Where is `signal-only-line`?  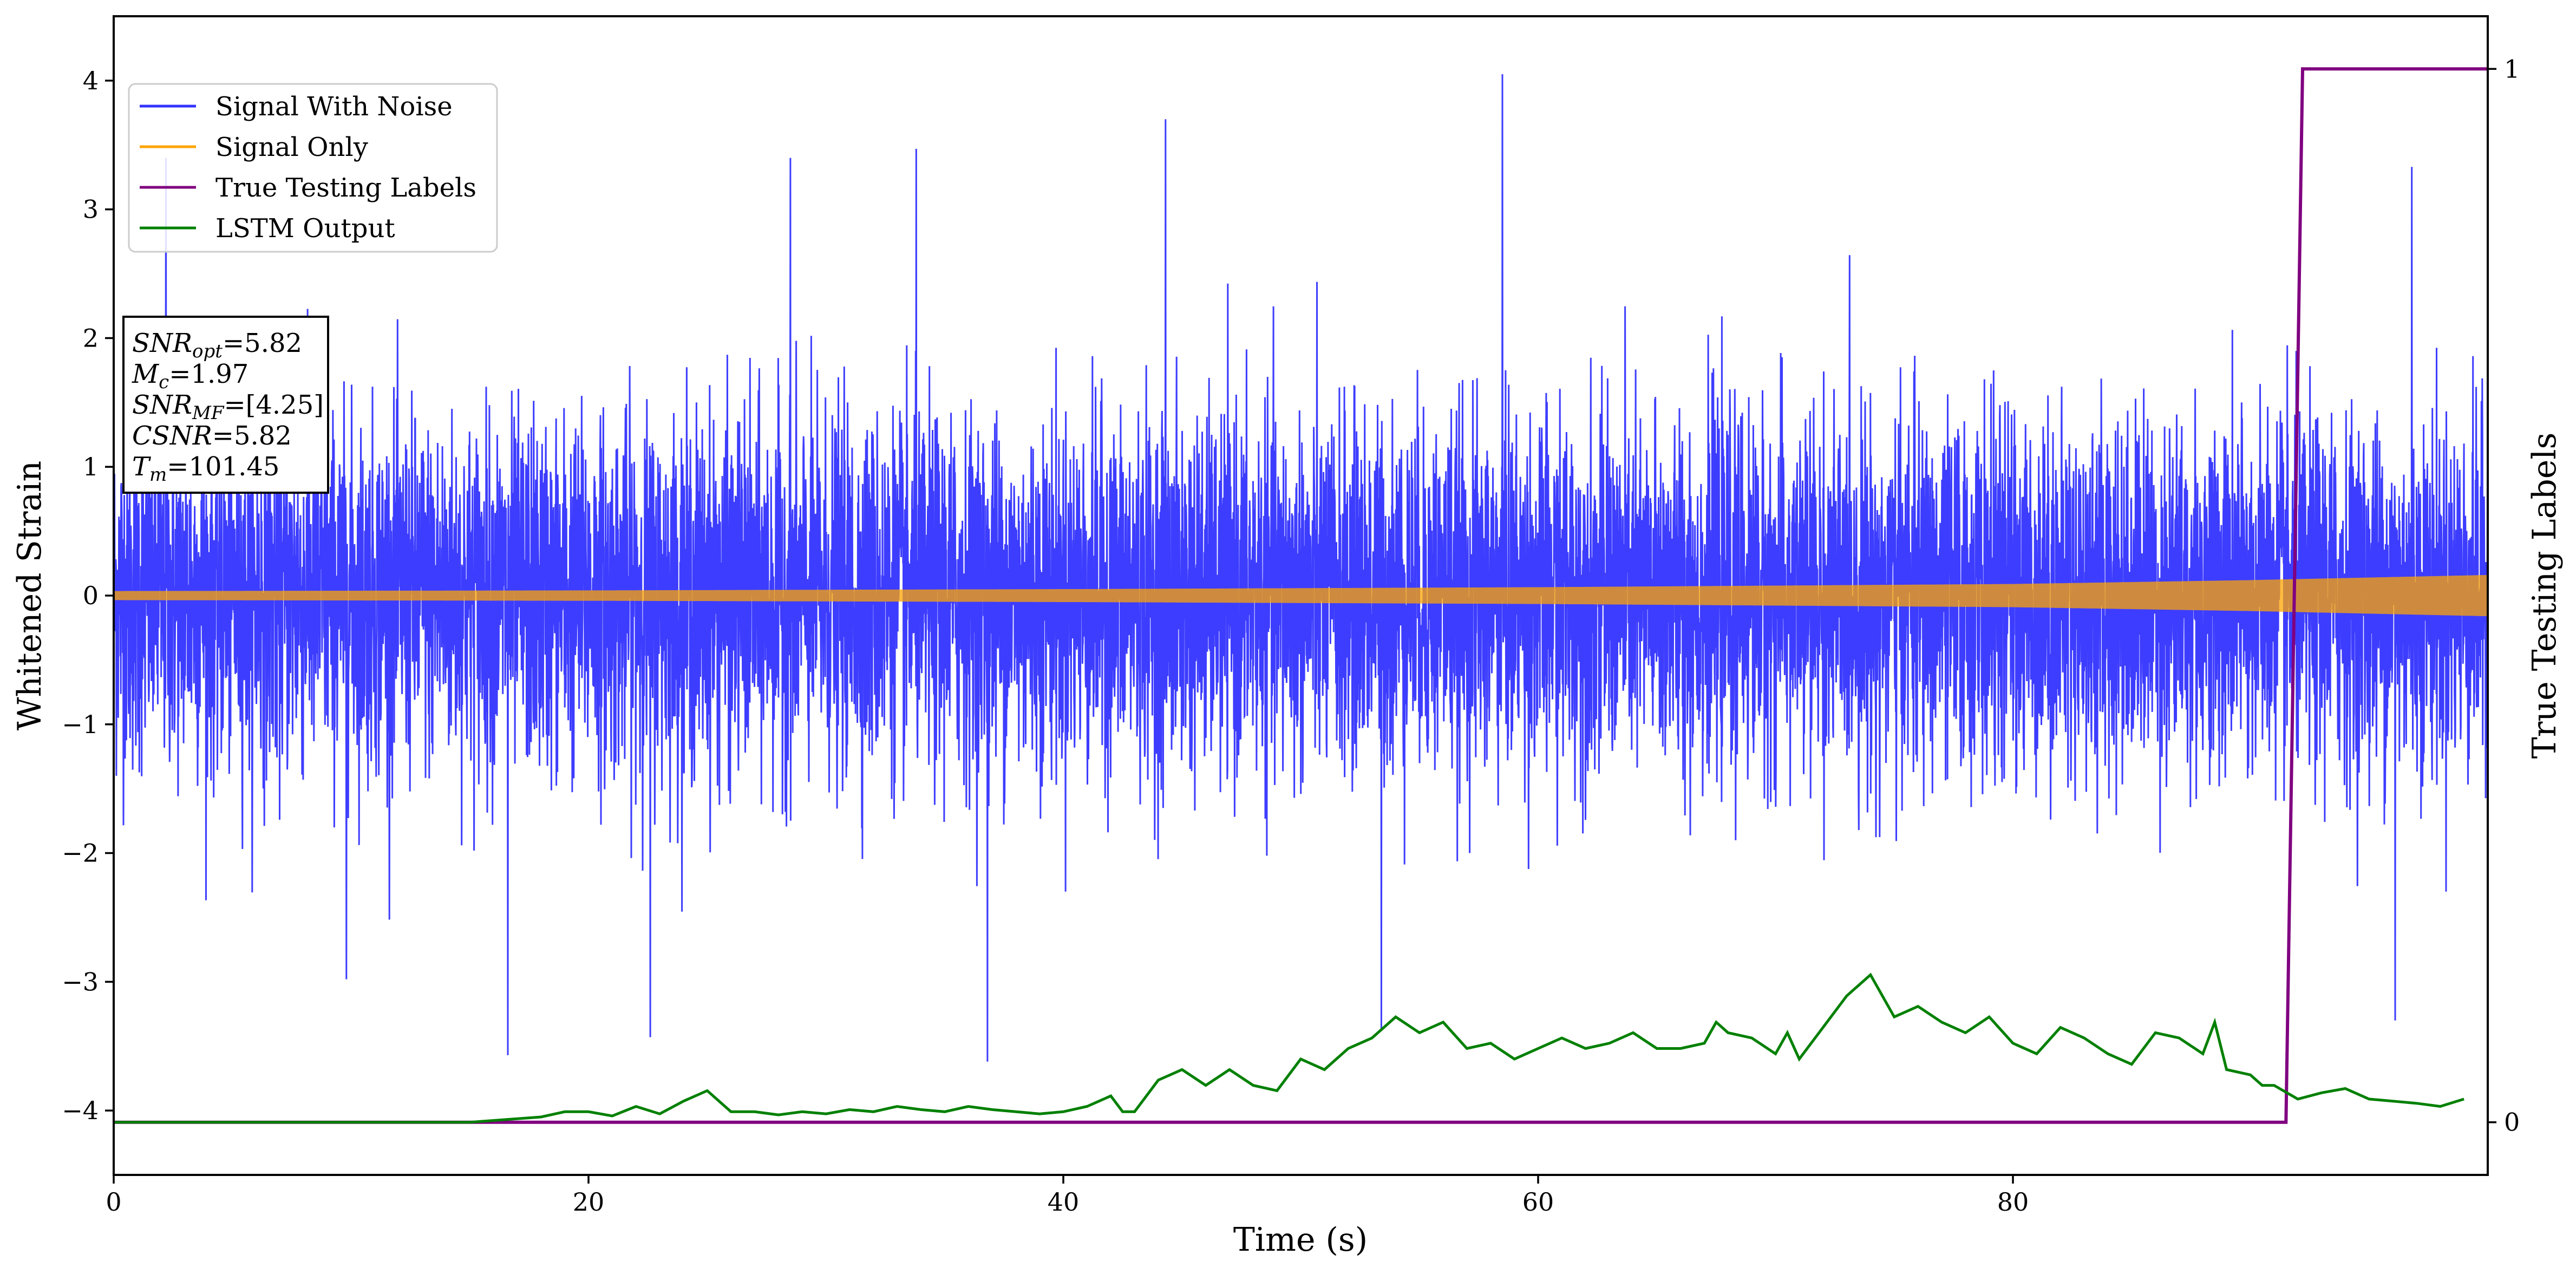 signal-only-line is located at coordinates (1301, 595).